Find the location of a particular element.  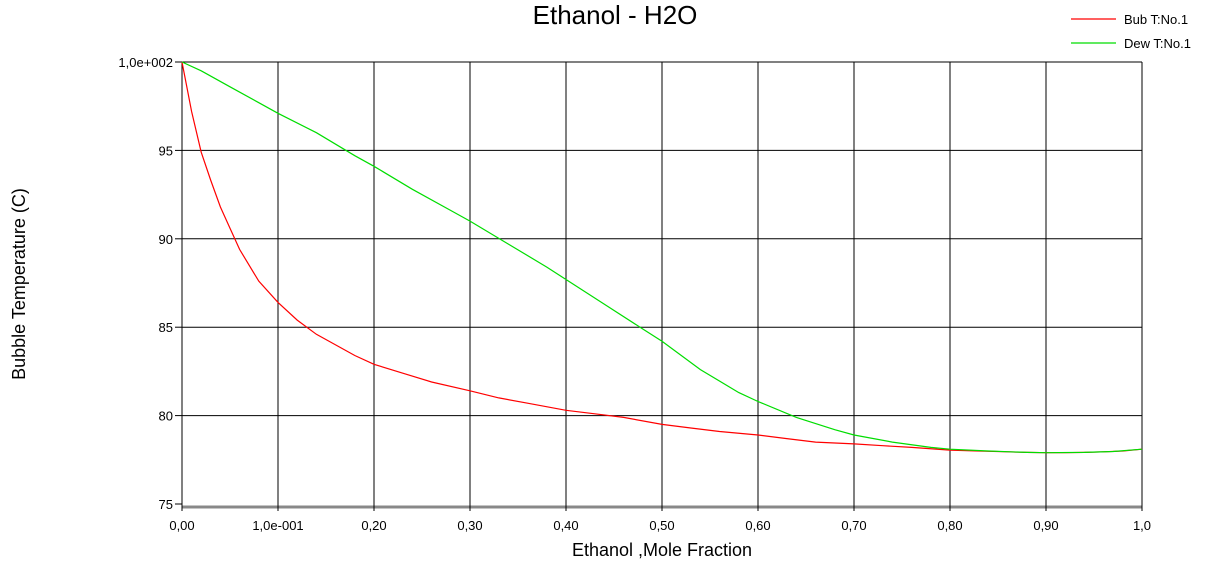

y-axis-label: Bubble Temperature (C) is located at coordinates (19, 284).